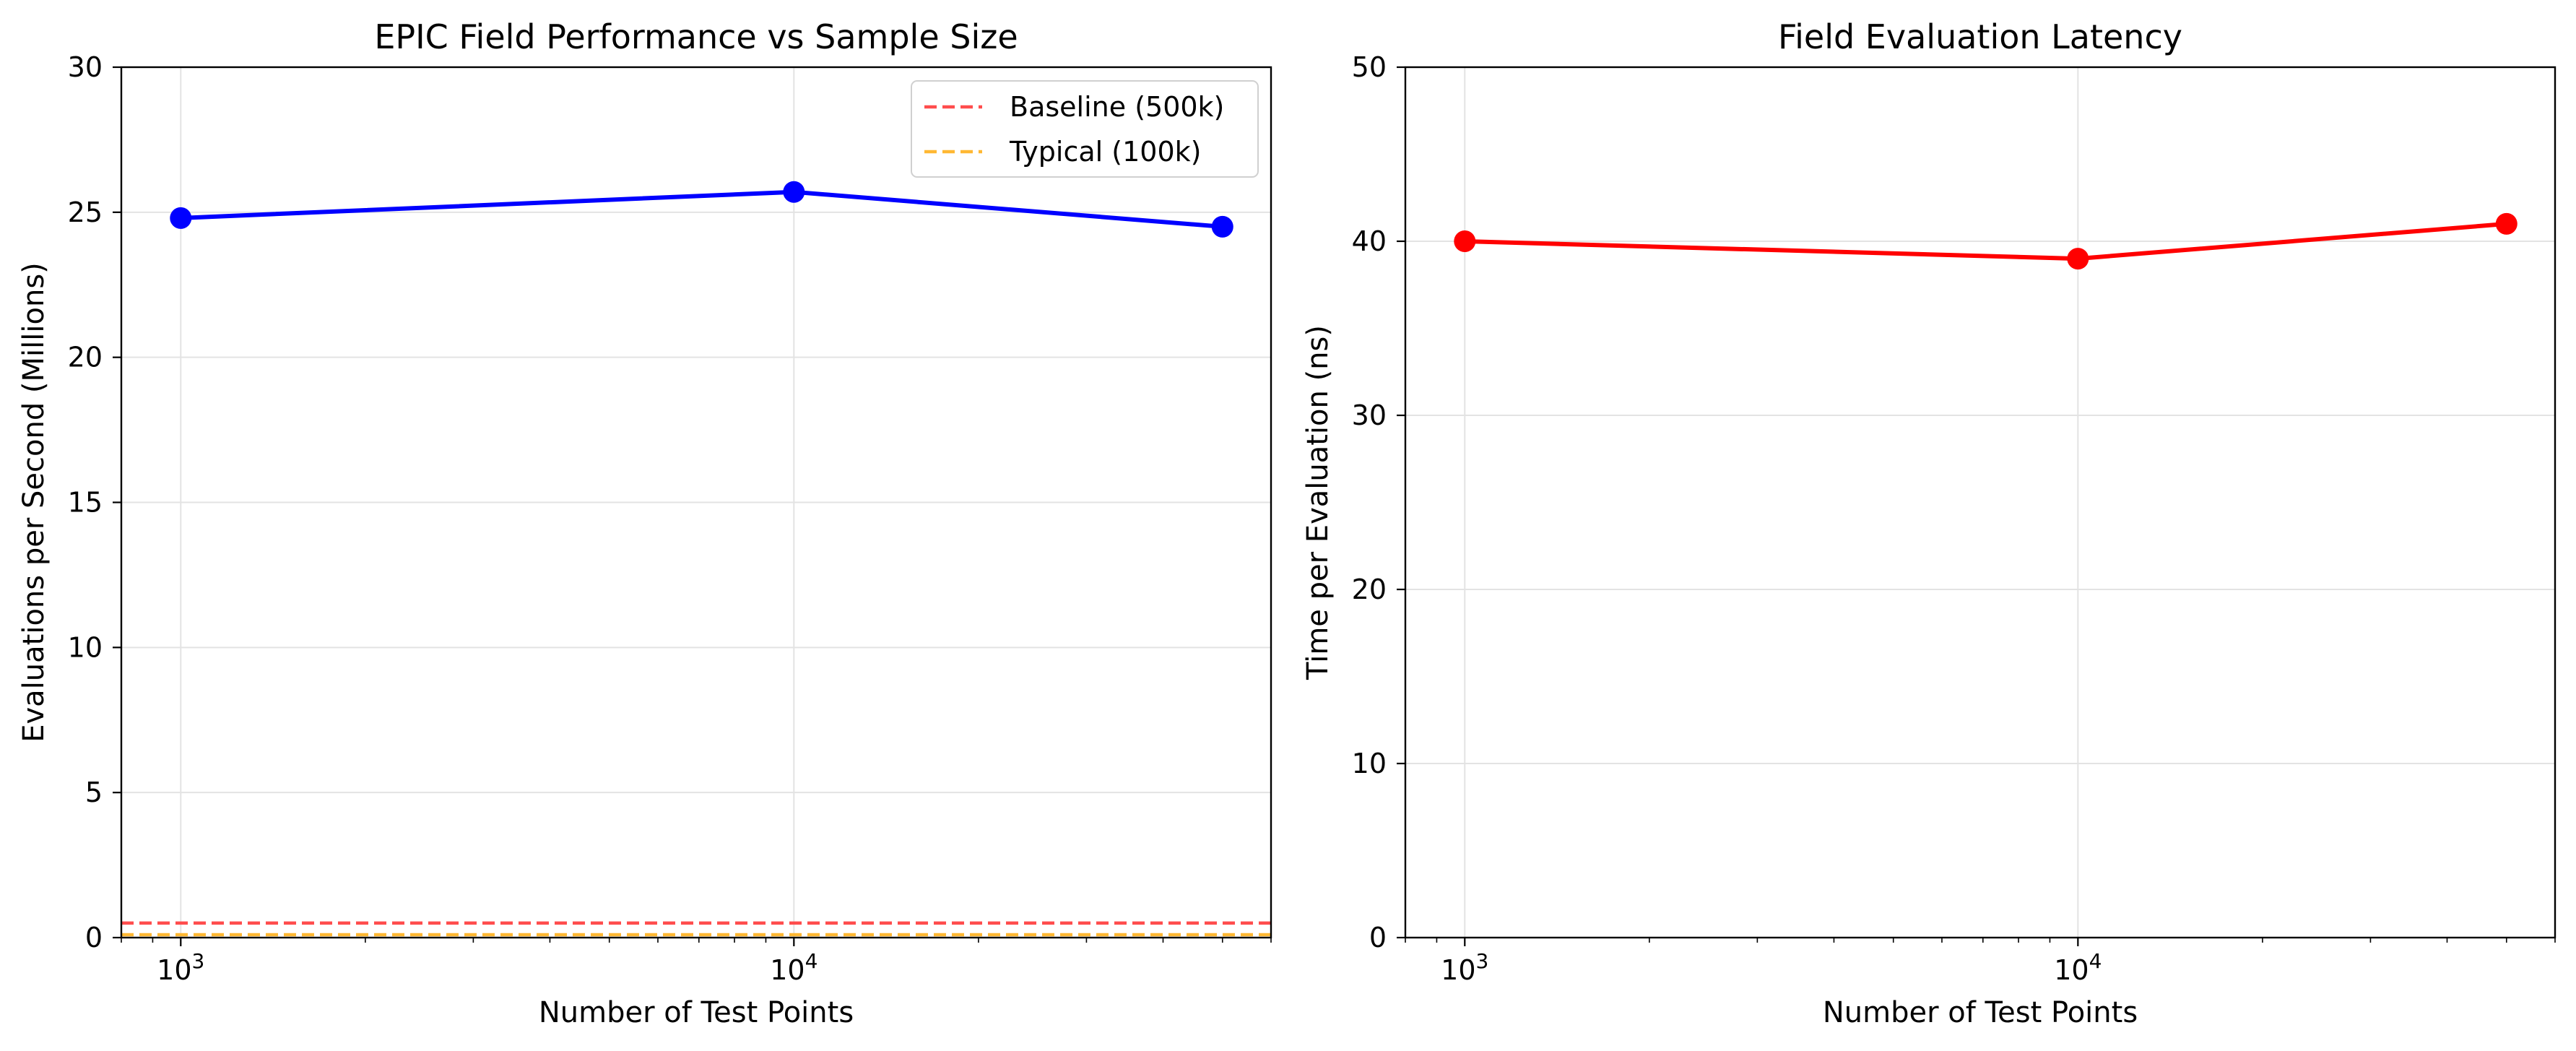 Image resolution: width=2576 pixels, height=1051 pixels. I want to click on y-tick-label: 5, so click(94, 792).